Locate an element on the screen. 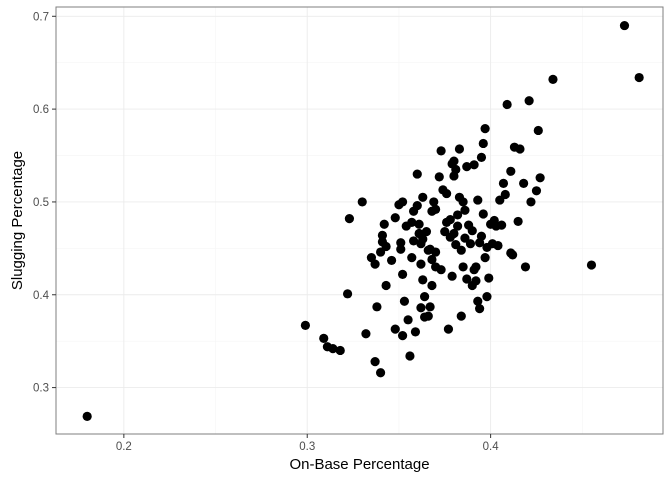 The height and width of the screenshot is (480, 672). y-tick-label: 0.7 is located at coordinates (41, 17).